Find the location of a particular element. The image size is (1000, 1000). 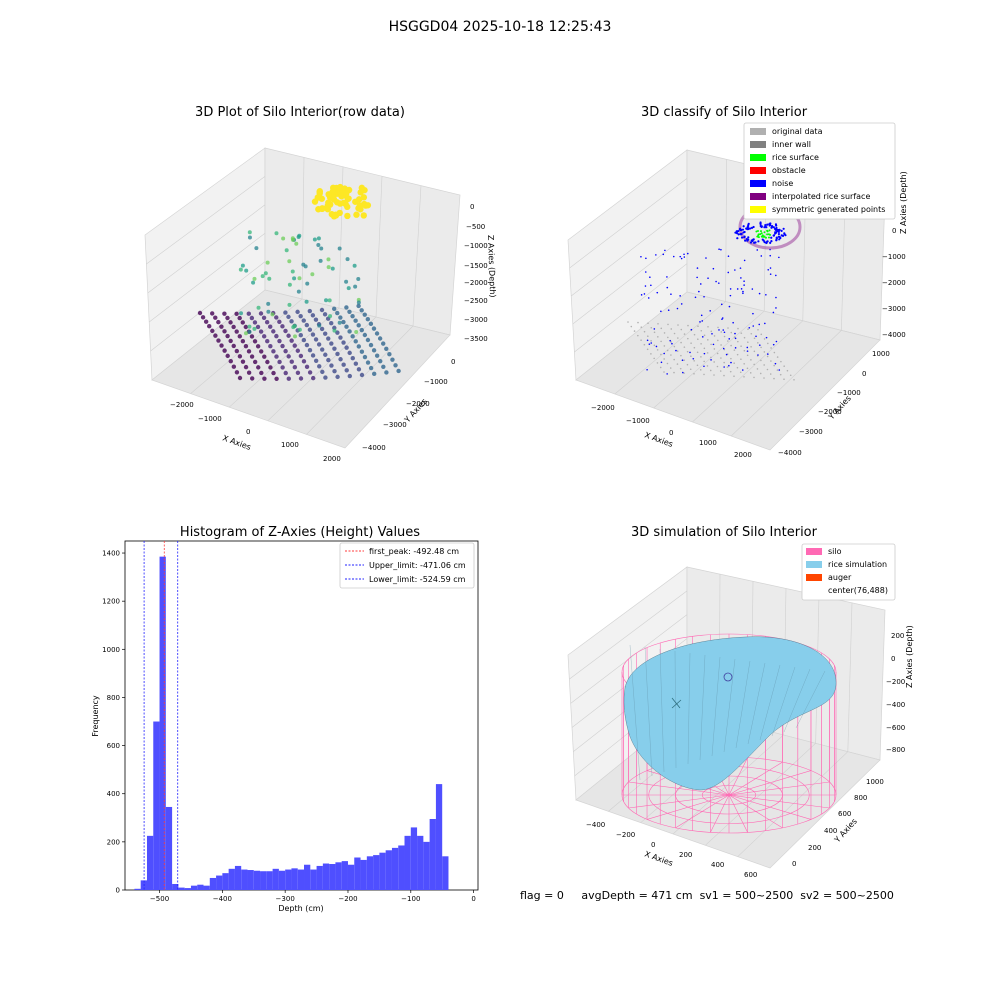

raw-z-tick: 0 is located at coordinates (472, 207).